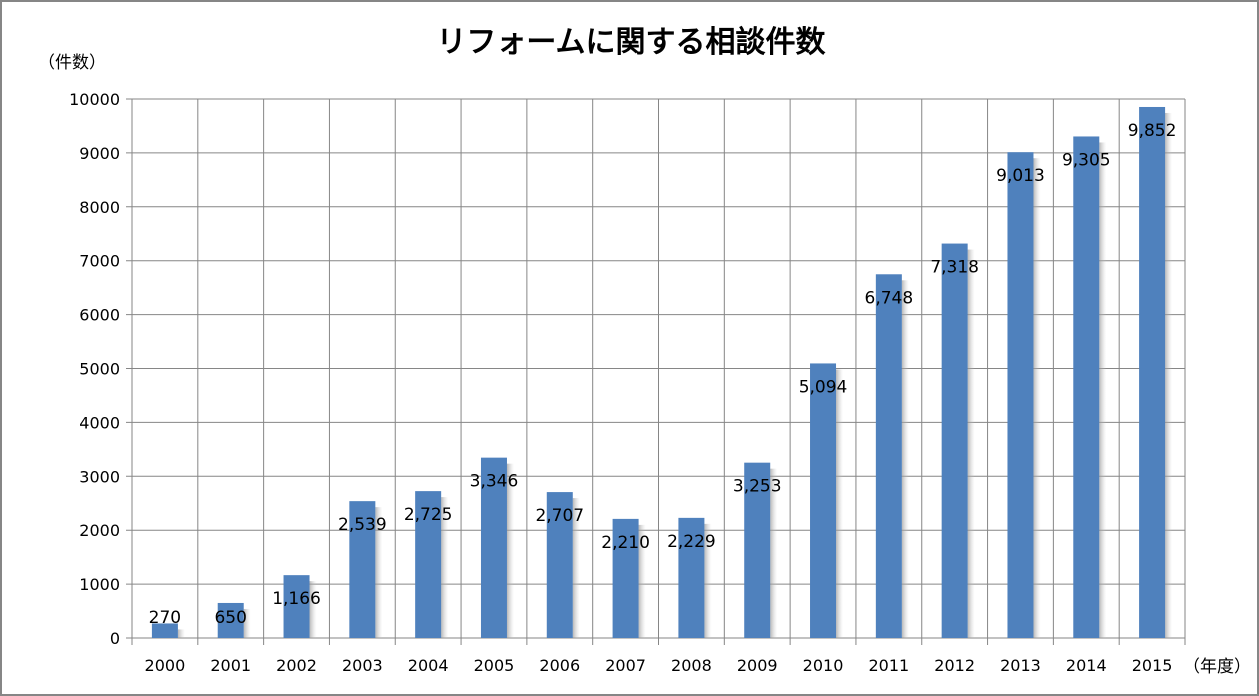 The height and width of the screenshot is (696, 1259). I want to click on data-label: 2,707, so click(559, 516).